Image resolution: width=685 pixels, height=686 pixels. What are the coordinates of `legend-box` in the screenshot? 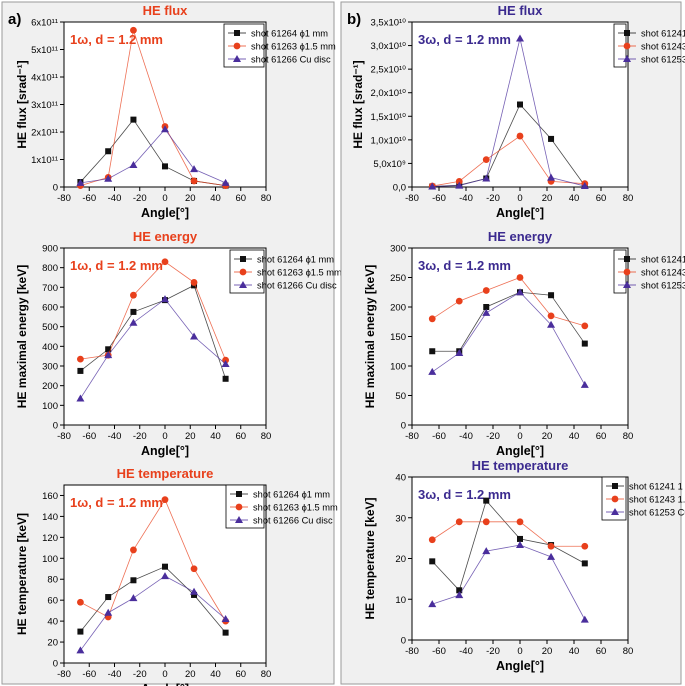 It's located at (247, 271).